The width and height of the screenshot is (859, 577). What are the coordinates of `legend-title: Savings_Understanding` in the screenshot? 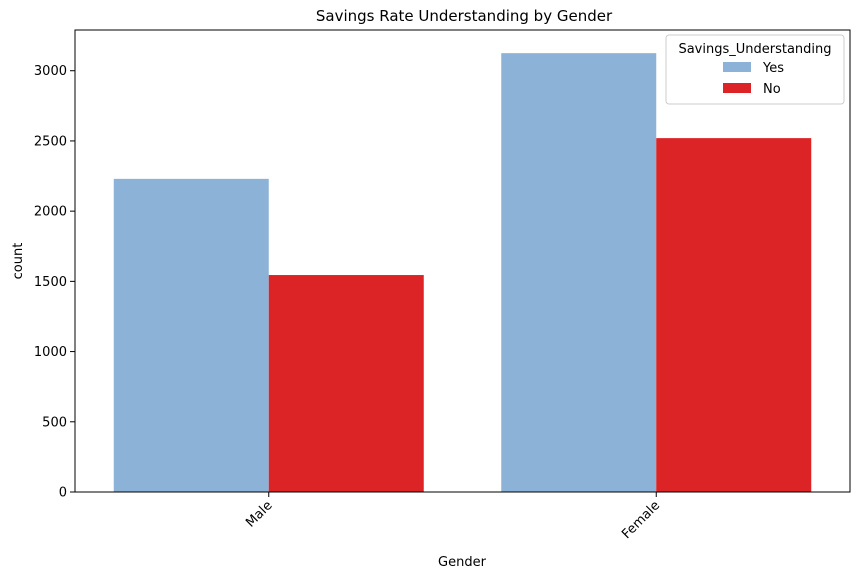 It's located at (754, 49).